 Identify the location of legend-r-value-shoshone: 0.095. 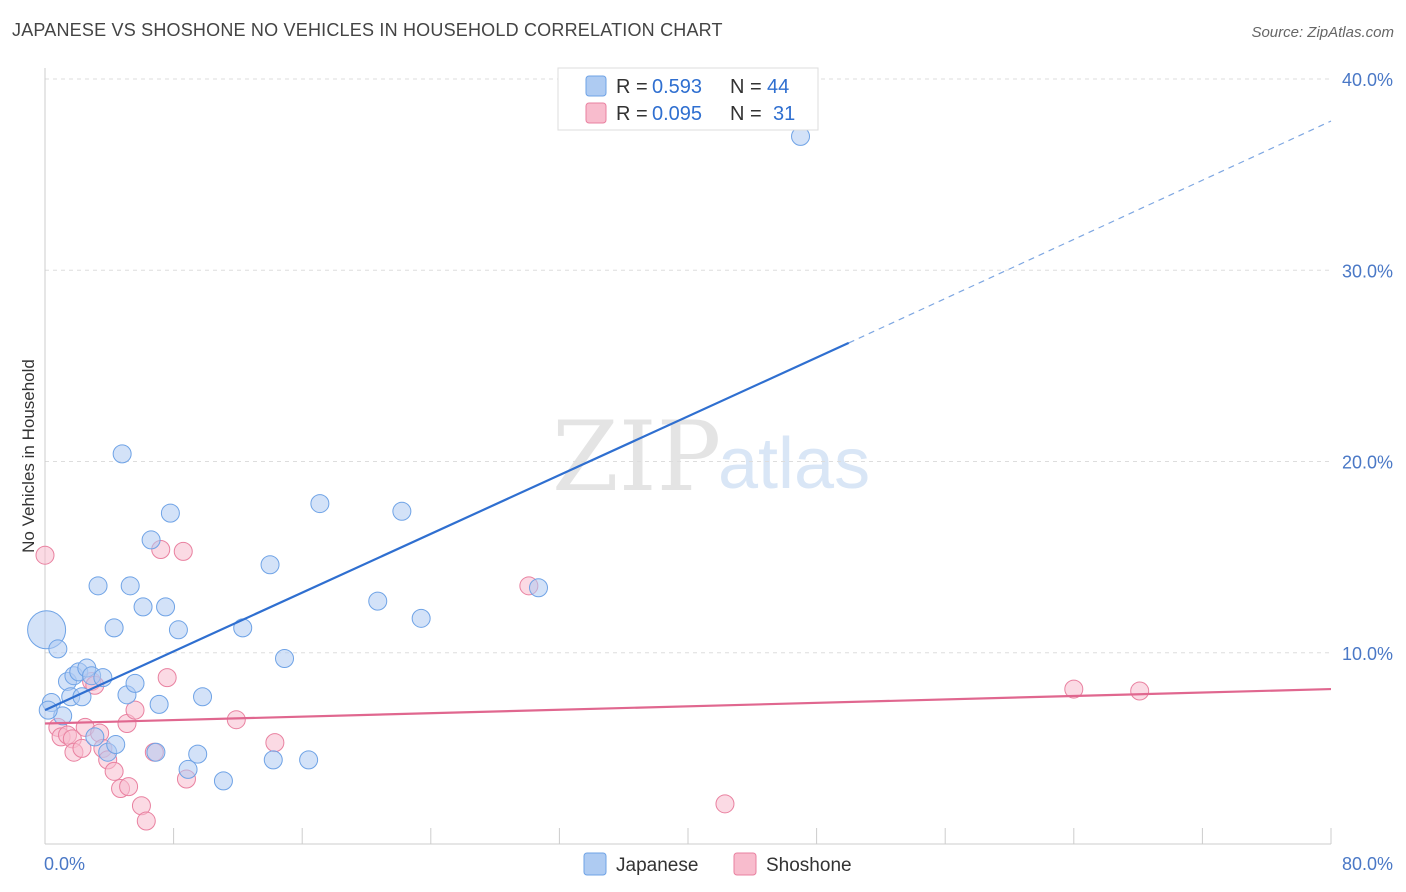
(677, 114).